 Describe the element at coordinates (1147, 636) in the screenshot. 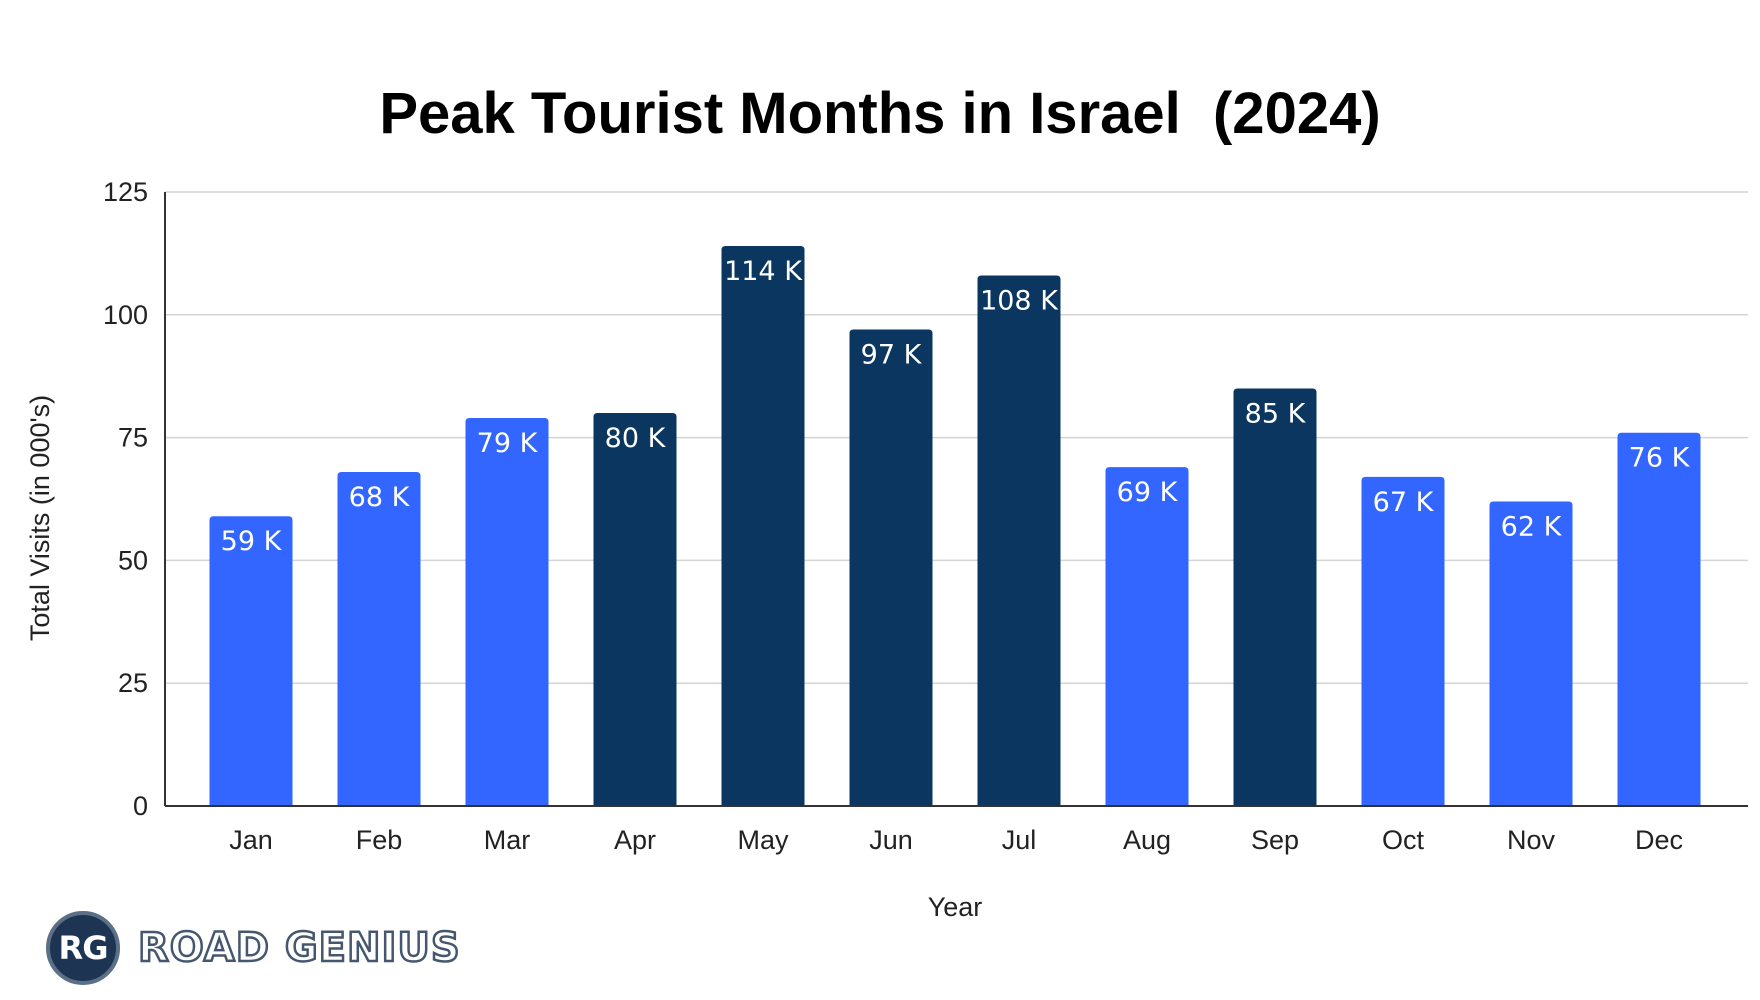

I see `bar-aug` at that location.